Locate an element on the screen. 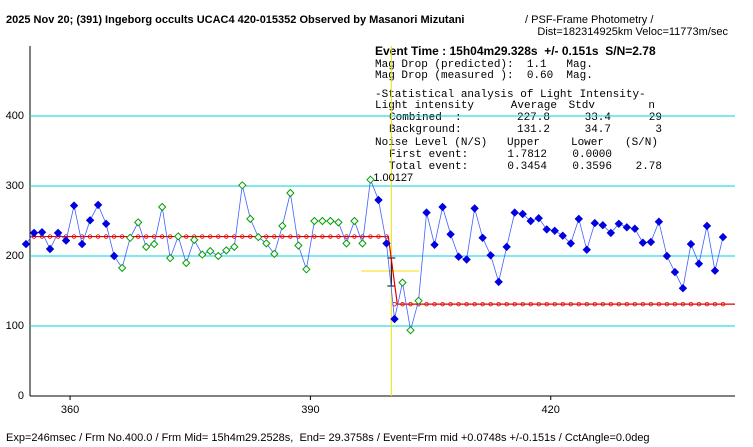 This screenshot has height=447, width=753. noise-header: Noise Level (N/S) is located at coordinates (431, 143).